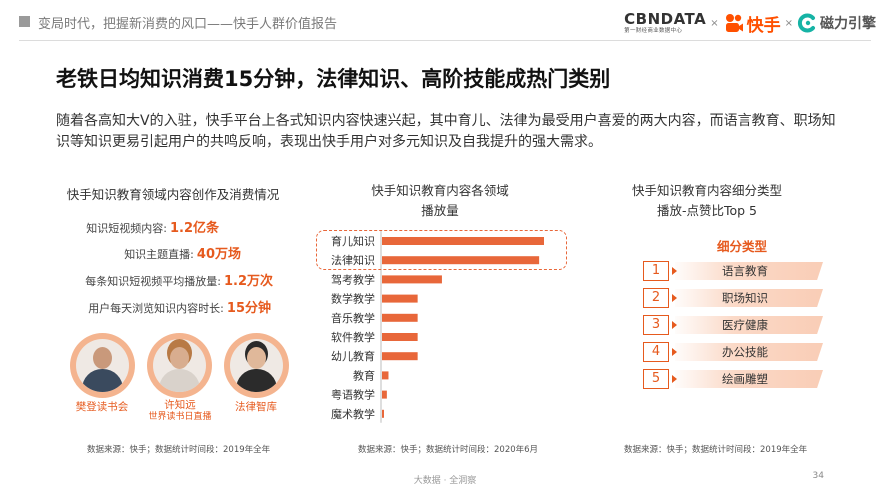 This screenshot has width=890, height=500. What do you see at coordinates (180, 405) in the screenshot?
I see `avatar-label: 许知远` at bounding box center [180, 405].